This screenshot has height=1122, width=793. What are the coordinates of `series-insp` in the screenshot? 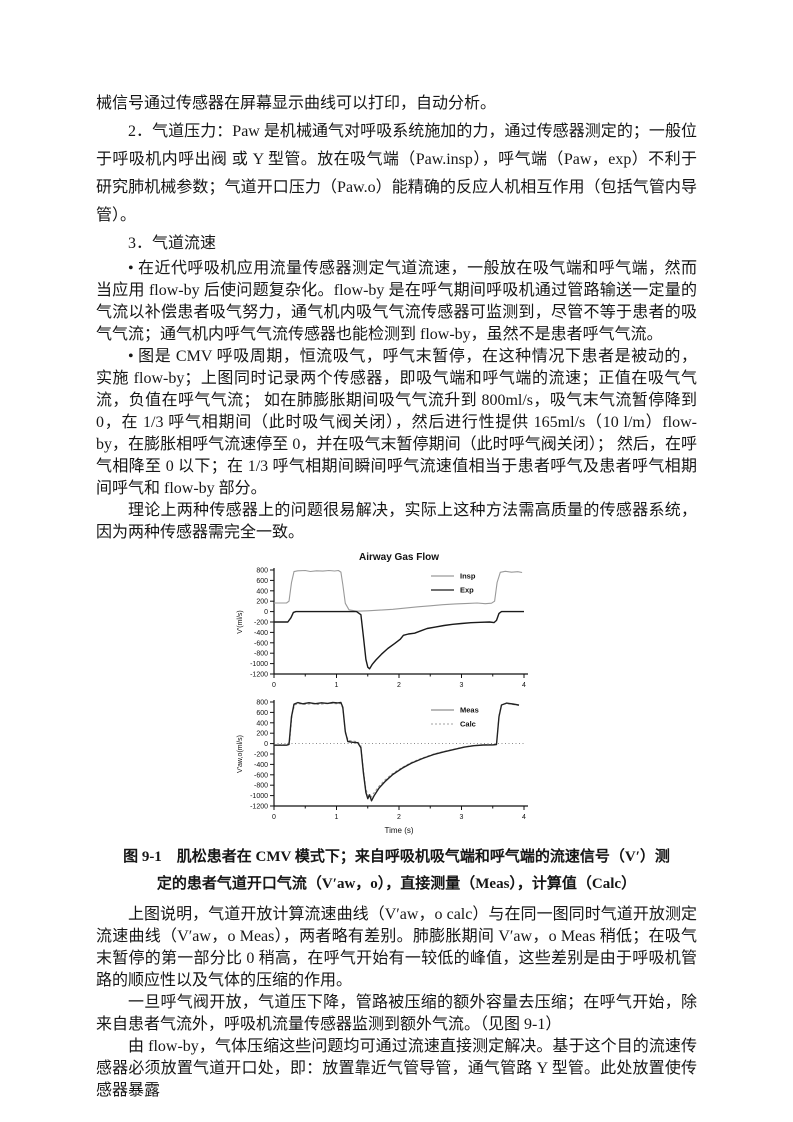 It's located at (397, 590).